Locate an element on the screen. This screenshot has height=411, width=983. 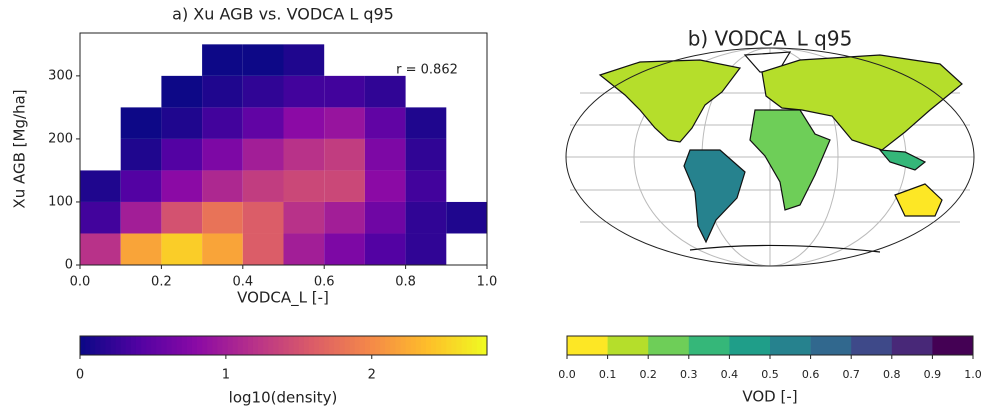
colorbar-tick-label: 1.0 is located at coordinates (973, 374).